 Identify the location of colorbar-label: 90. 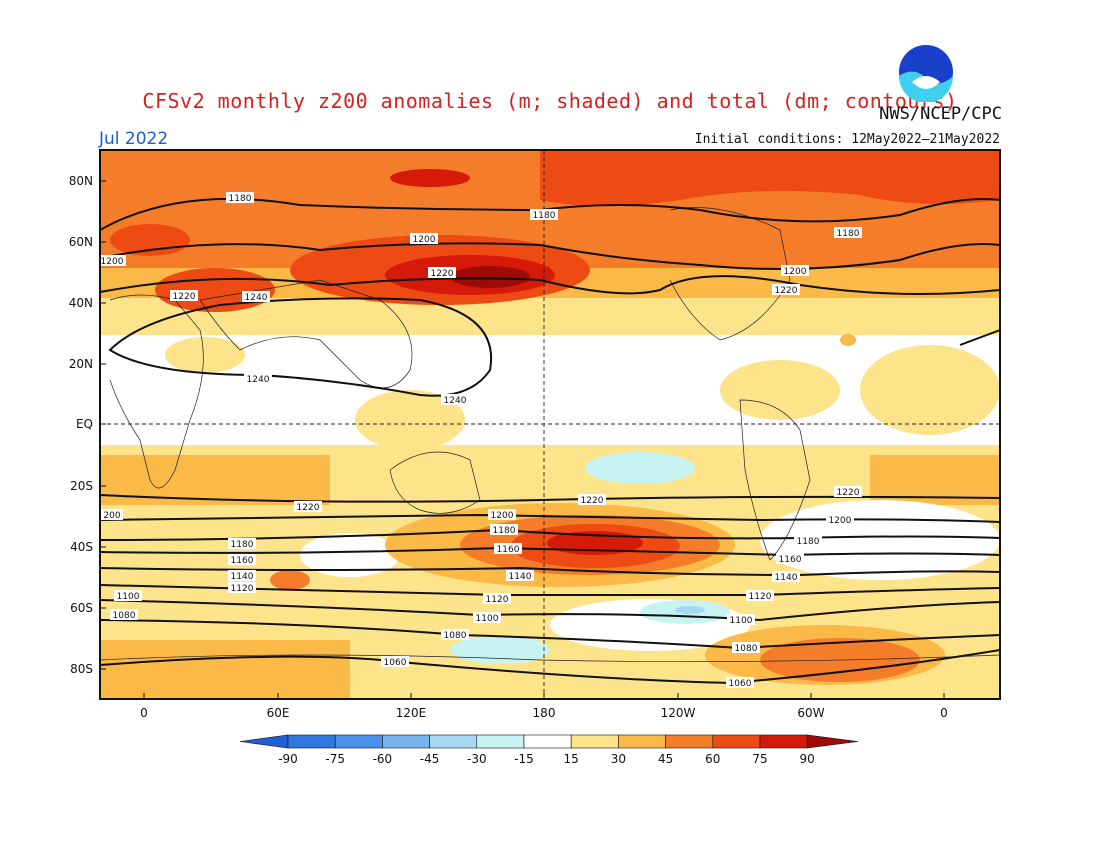
(807, 759).